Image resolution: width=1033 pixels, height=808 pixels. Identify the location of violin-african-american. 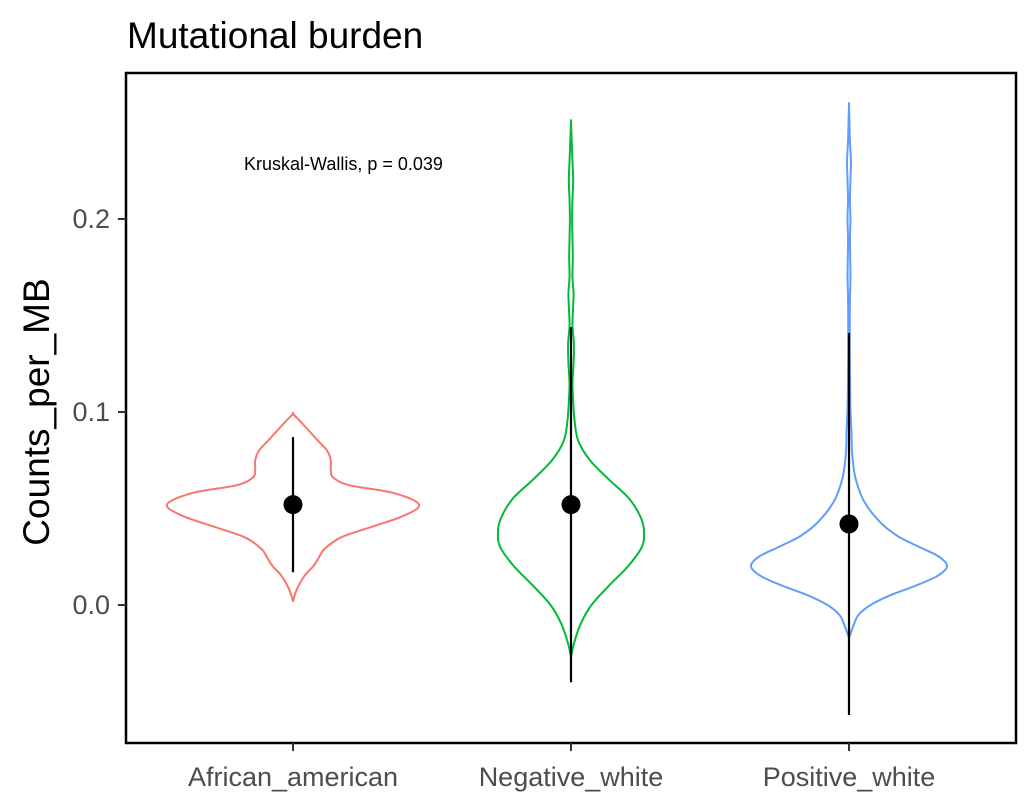
(293, 507).